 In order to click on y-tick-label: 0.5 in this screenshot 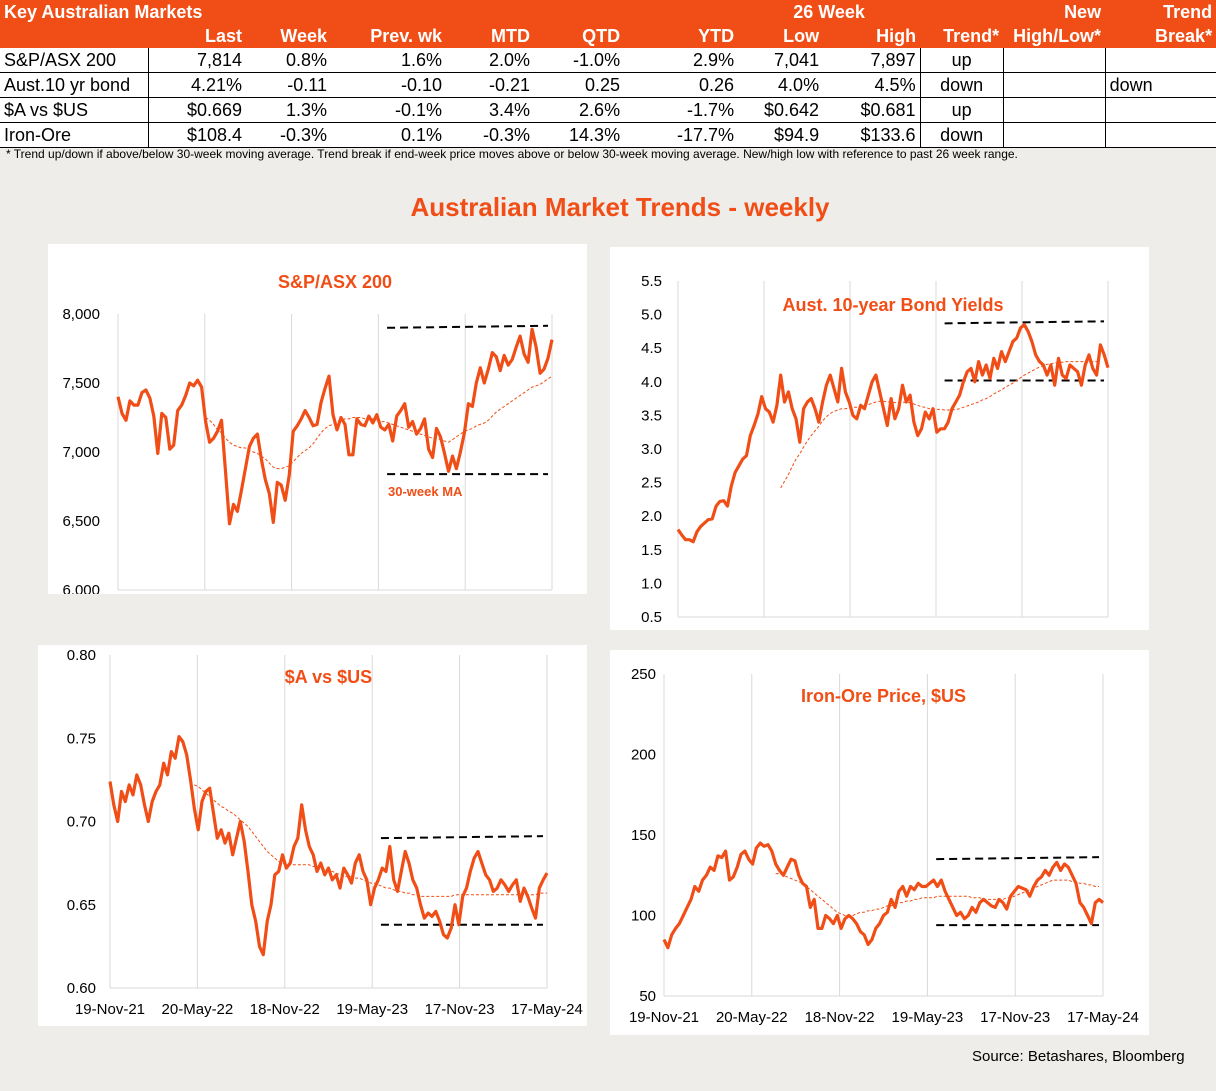, I will do `click(651, 617)`.